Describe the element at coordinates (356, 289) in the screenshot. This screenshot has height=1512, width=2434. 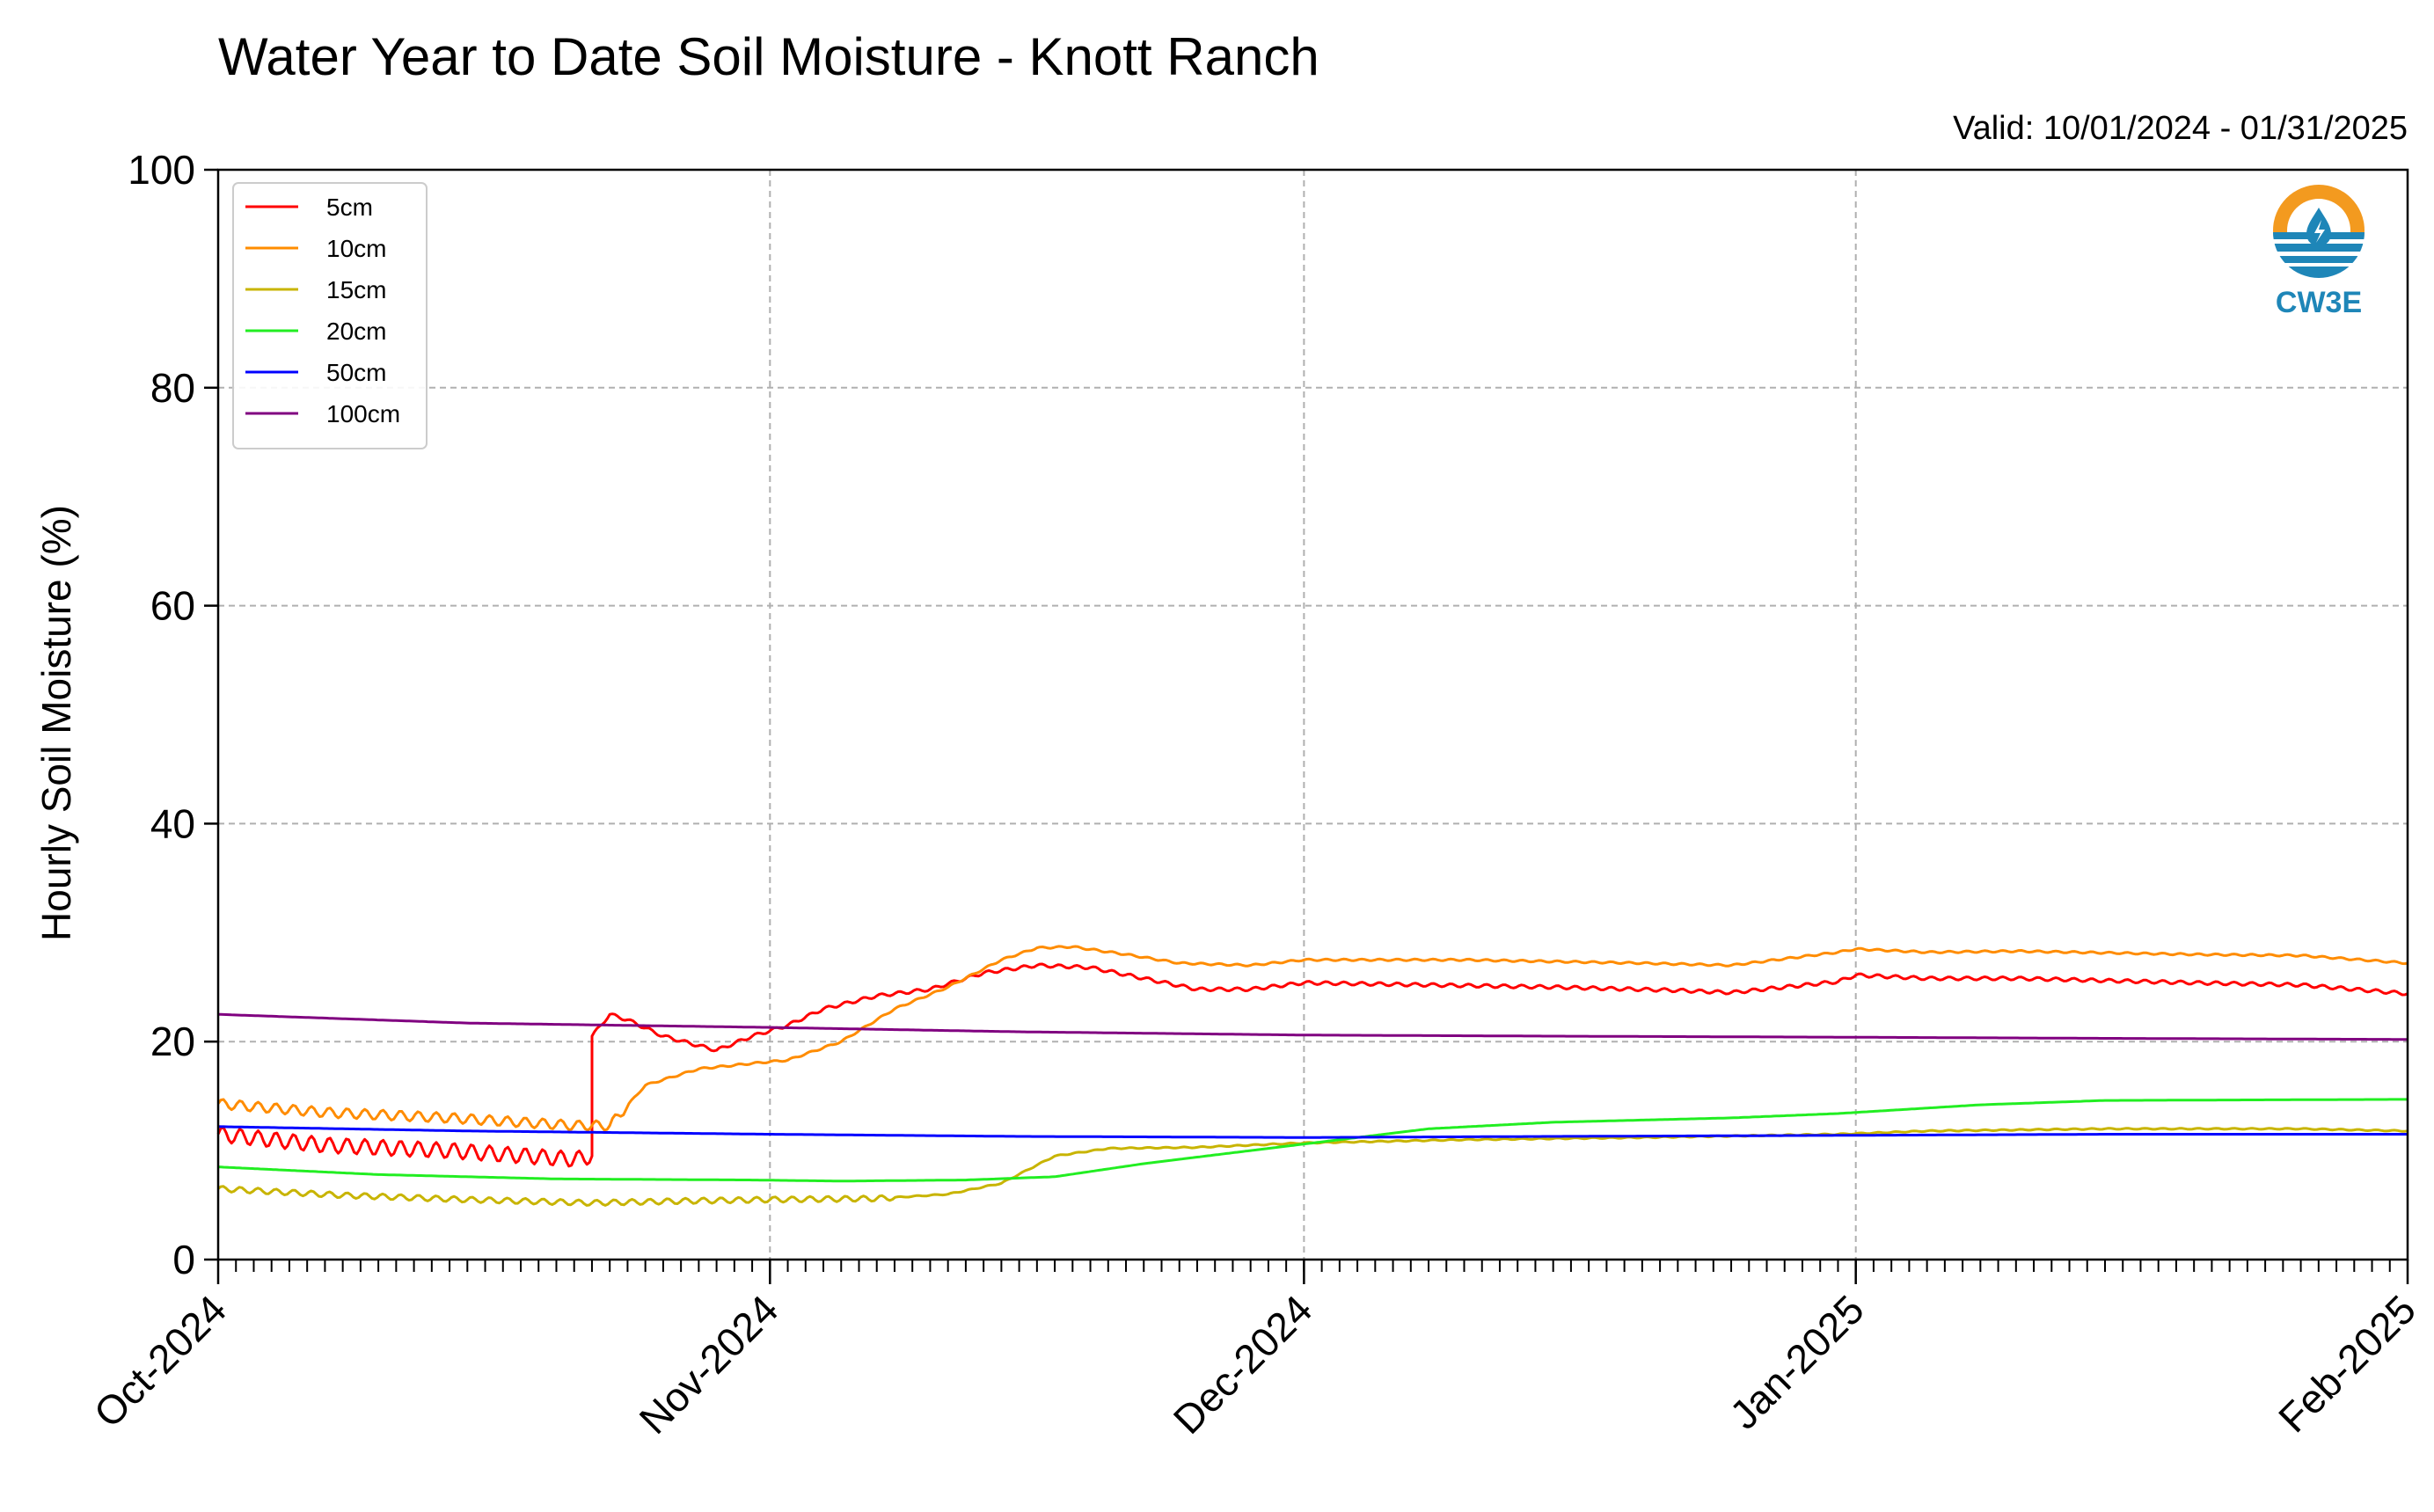
I see `legend-label-15cm: 15cm` at that location.